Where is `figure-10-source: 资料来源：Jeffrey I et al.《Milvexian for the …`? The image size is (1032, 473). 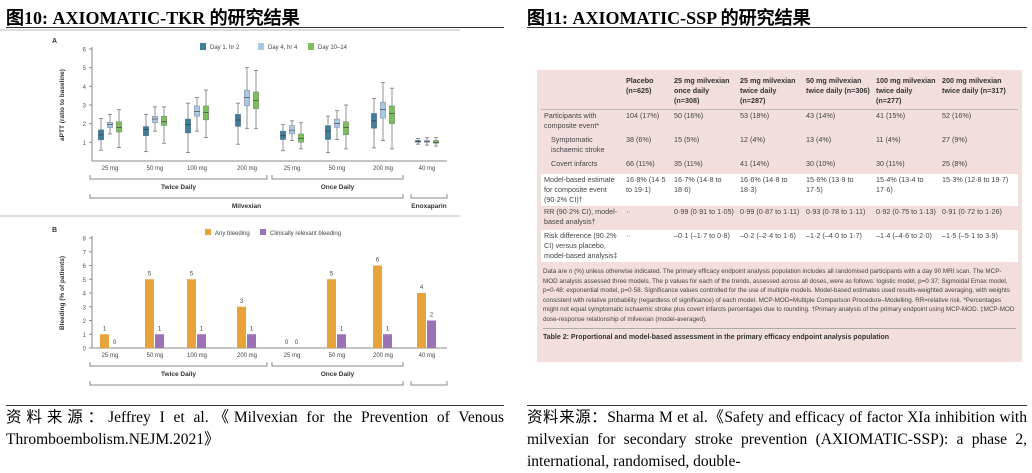 figure-10-source: 资料来源：Jeffrey I et al.《Milvexian for the … is located at coordinates (255, 428).